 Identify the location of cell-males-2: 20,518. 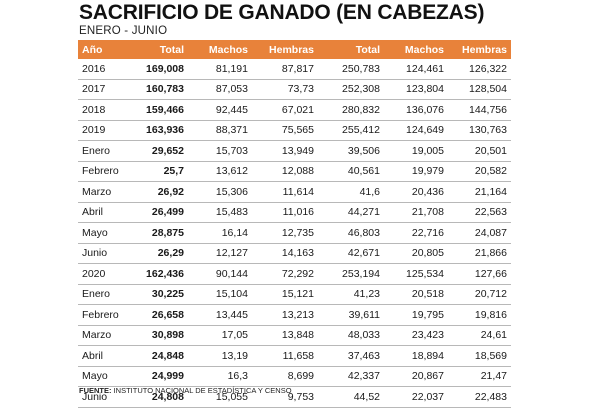
(416, 294).